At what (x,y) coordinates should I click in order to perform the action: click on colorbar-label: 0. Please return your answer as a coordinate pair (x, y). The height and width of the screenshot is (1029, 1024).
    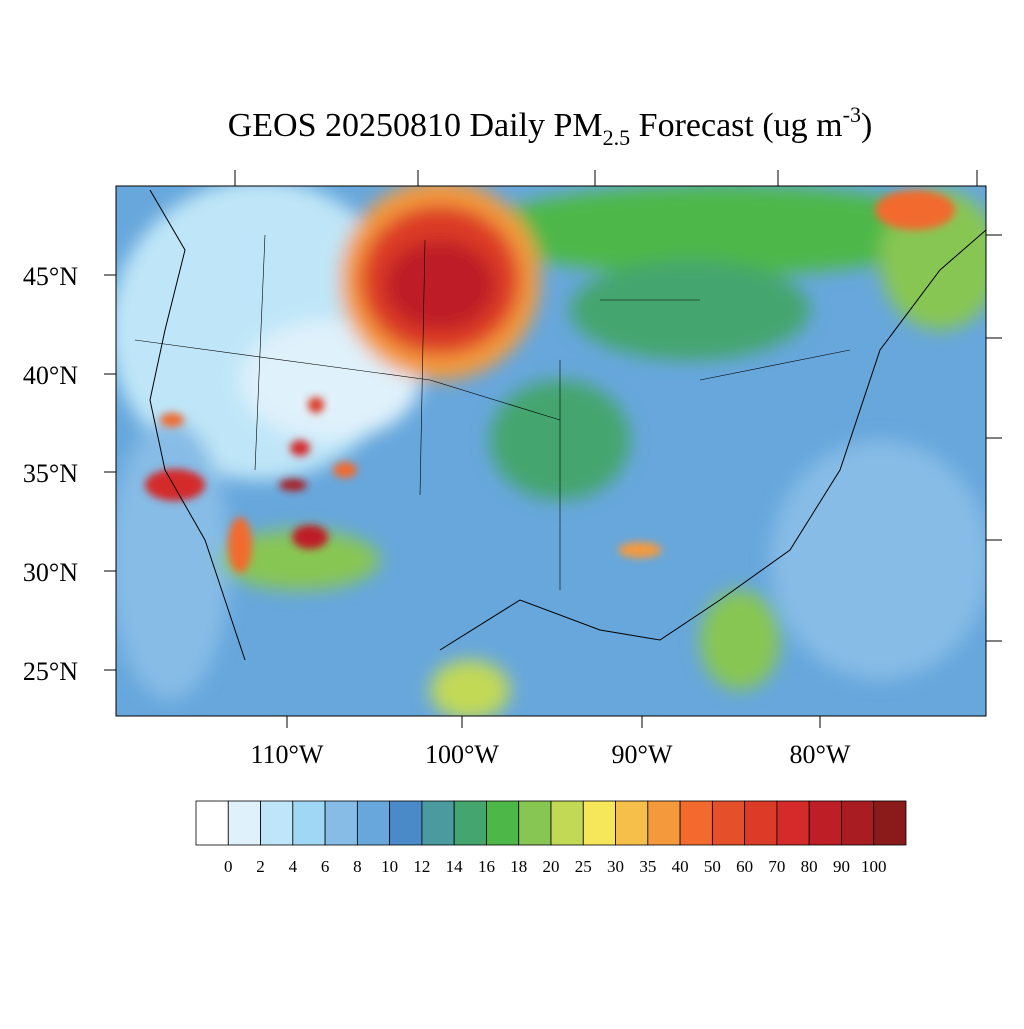
    Looking at the image, I should click on (228, 866).